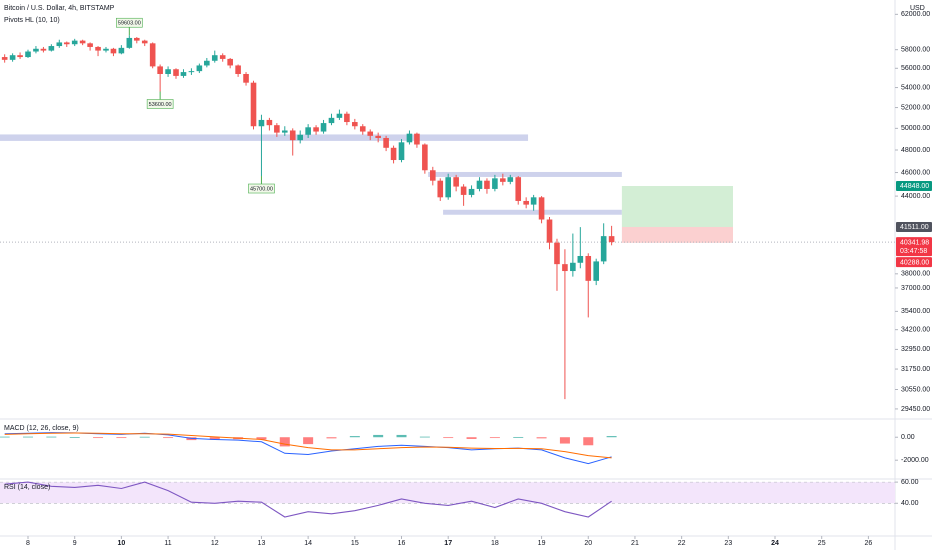 This screenshot has width=932, height=550. Describe the element at coordinates (677, 234) in the screenshot. I see `position-loss` at that location.